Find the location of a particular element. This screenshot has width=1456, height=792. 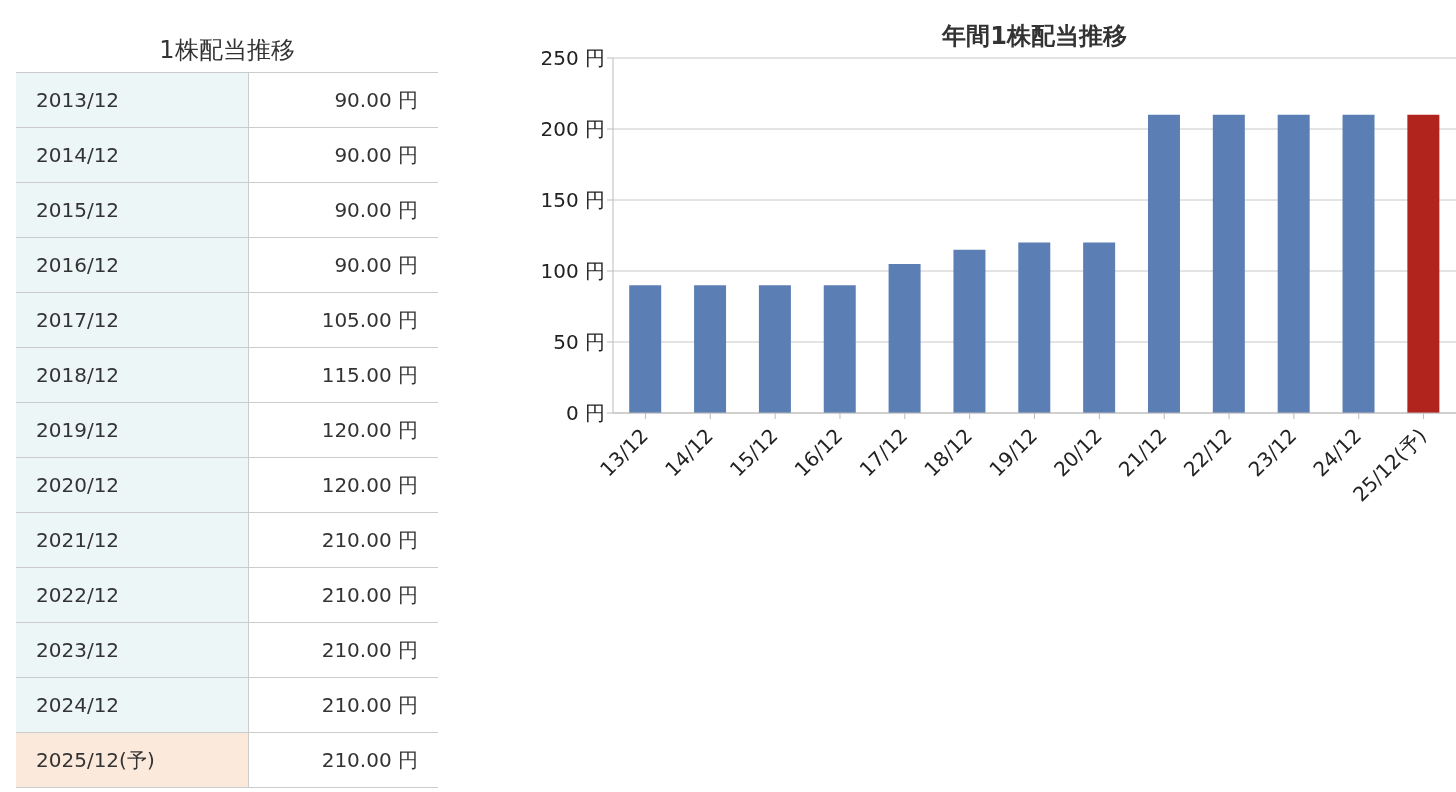

y-tick-label: 150 円 is located at coordinates (572, 200).